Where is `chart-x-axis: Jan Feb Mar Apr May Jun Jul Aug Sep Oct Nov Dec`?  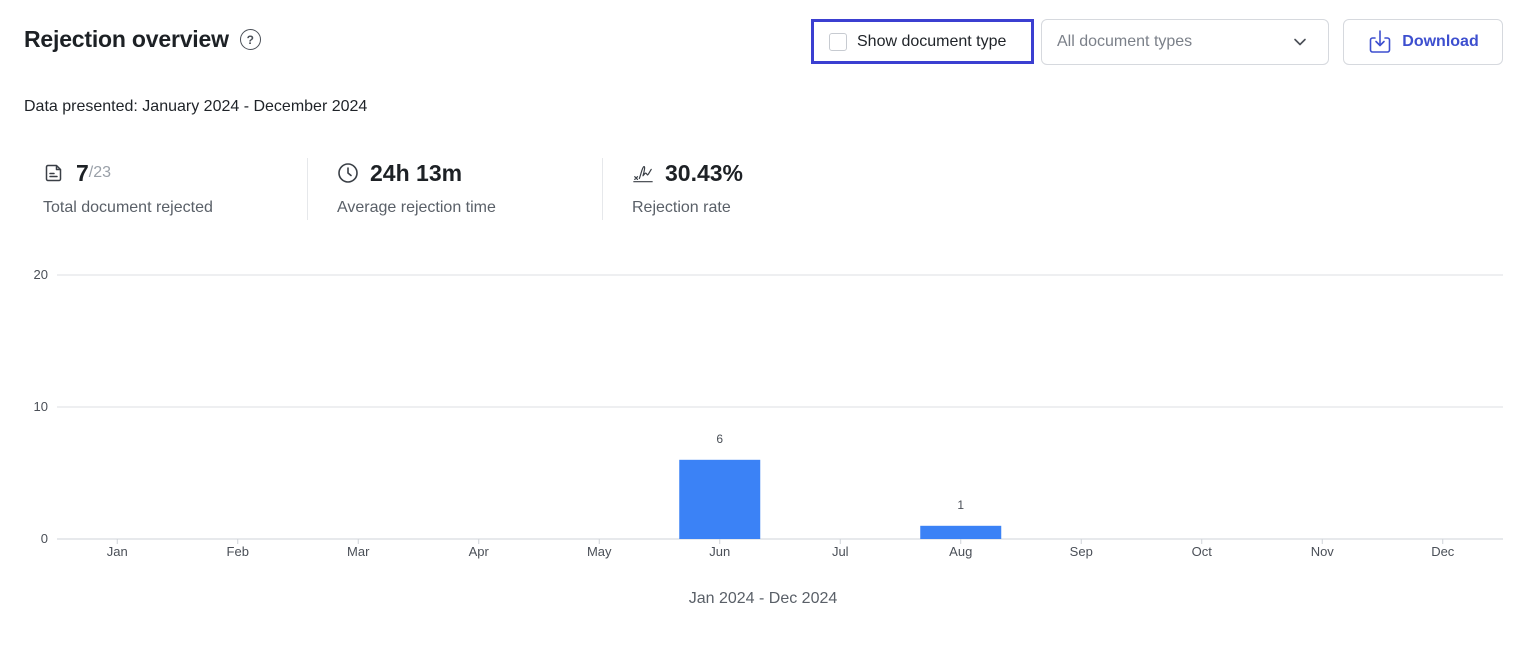
chart-x-axis: Jan Feb Mar Apr May Jun Jul Aug Sep Oct Nov Dec is located at coordinates (781, 549).